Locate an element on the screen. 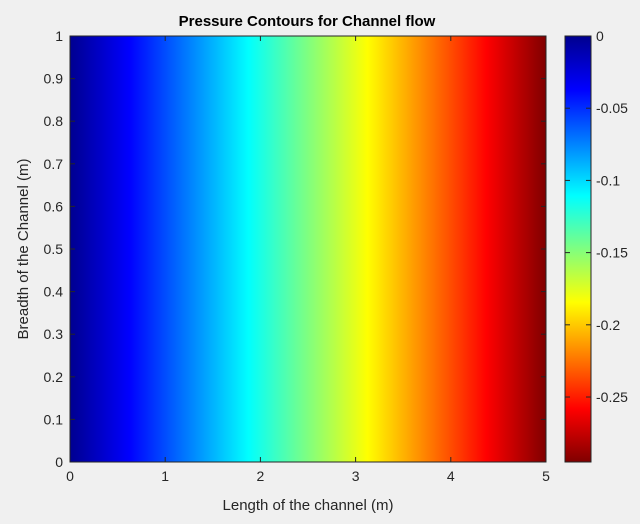  colorbar-tick-label: -0.15 is located at coordinates (612, 253).